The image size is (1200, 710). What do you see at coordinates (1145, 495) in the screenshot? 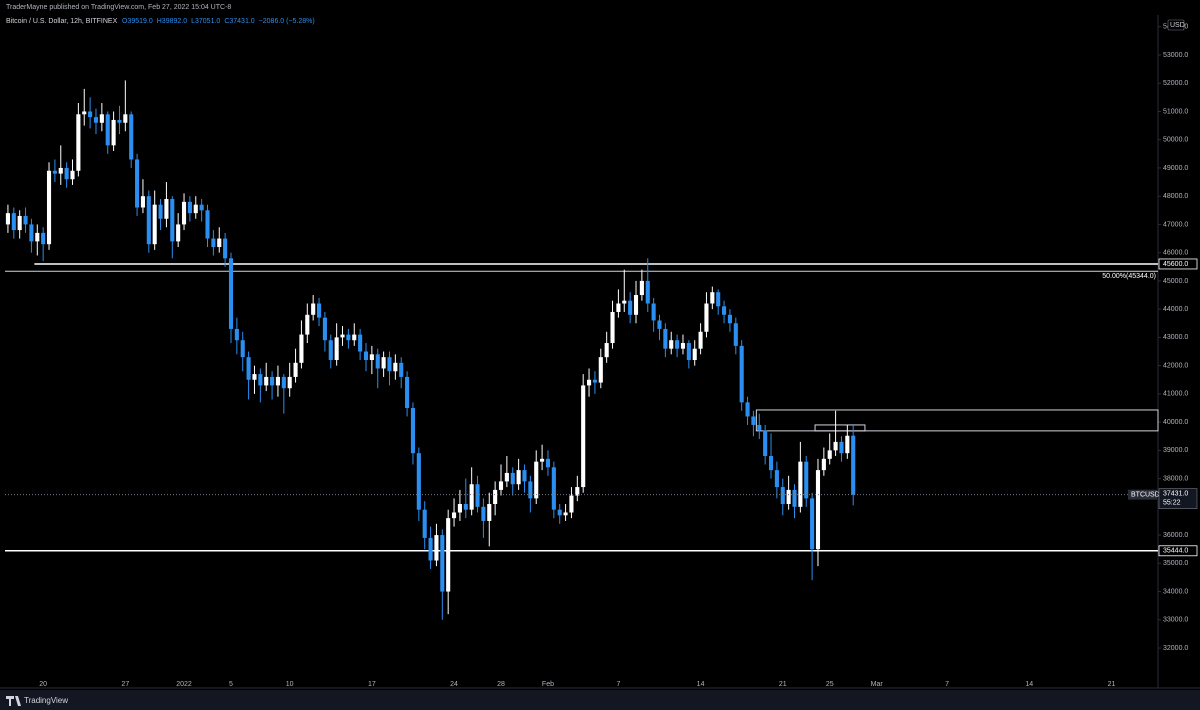
I see `symbol-tag: BTCUSD` at bounding box center [1145, 495].